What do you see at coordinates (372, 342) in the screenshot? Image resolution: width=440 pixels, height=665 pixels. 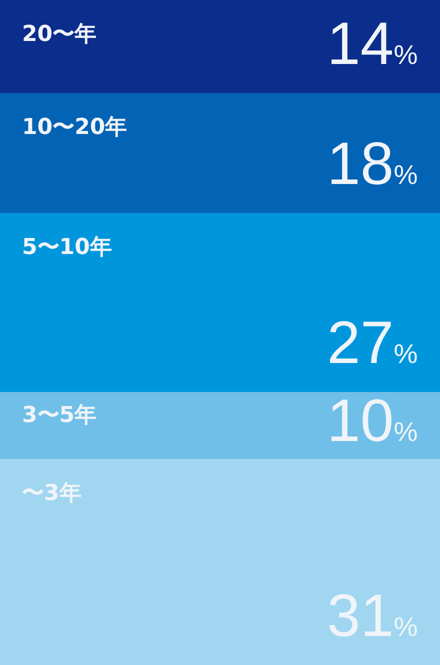 I see `data-label: 27%` at bounding box center [372, 342].